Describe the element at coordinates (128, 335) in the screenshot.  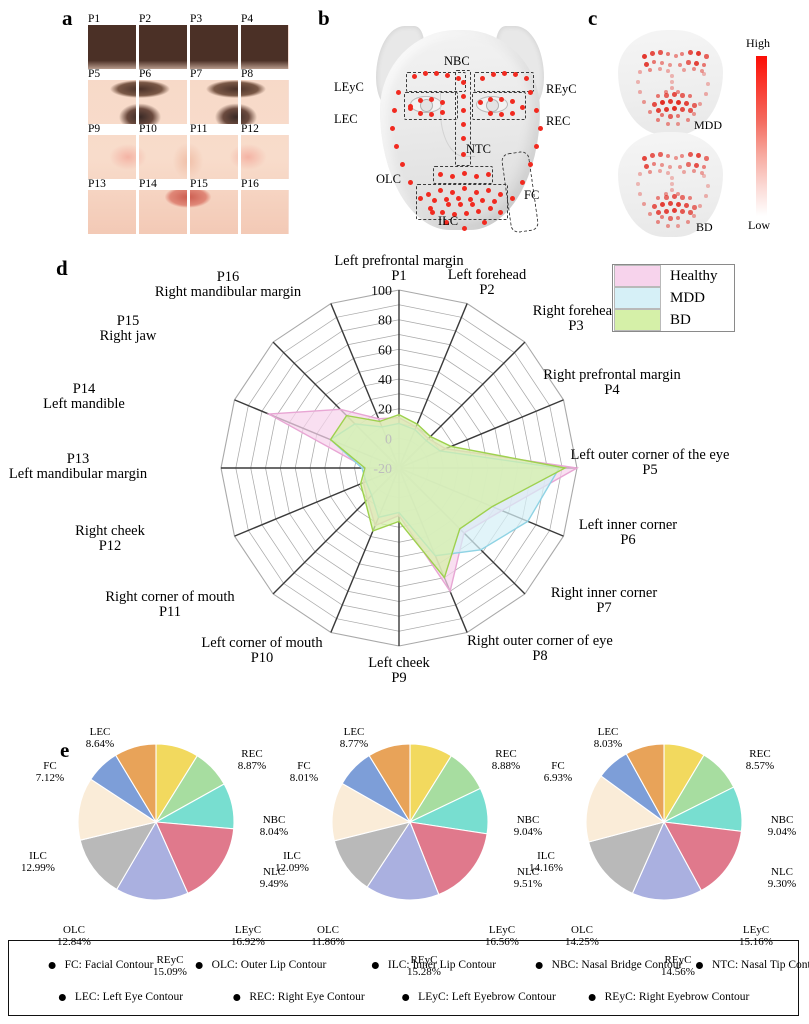
I see `radar-axis-name-P15: Right jaw` at that location.